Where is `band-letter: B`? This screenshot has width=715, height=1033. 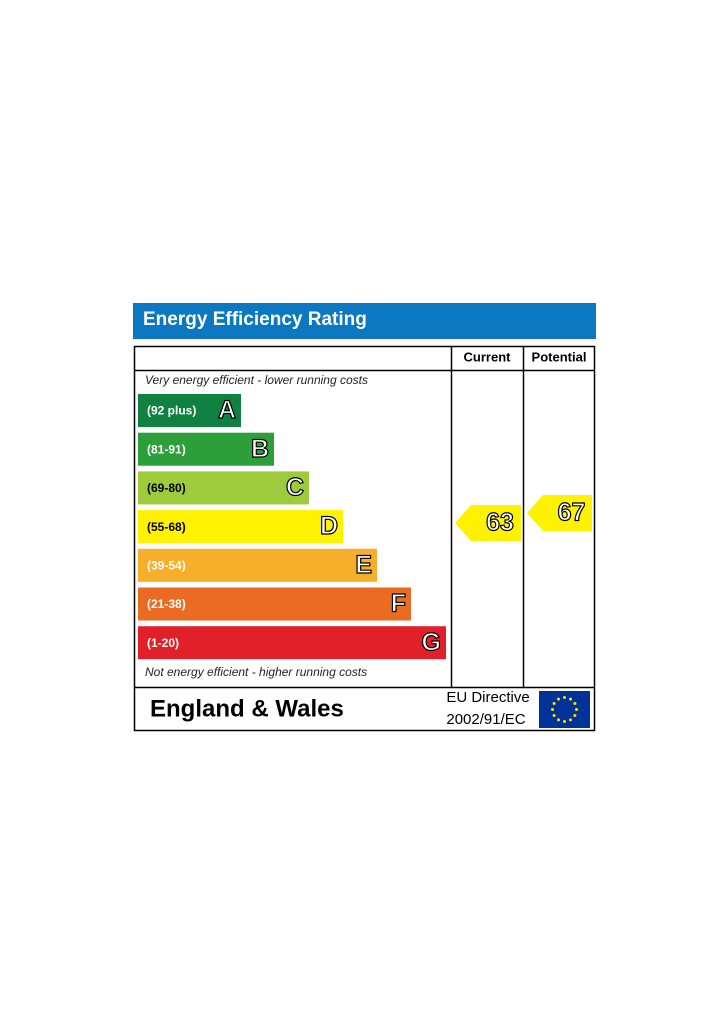
band-letter: B is located at coordinates (260, 449).